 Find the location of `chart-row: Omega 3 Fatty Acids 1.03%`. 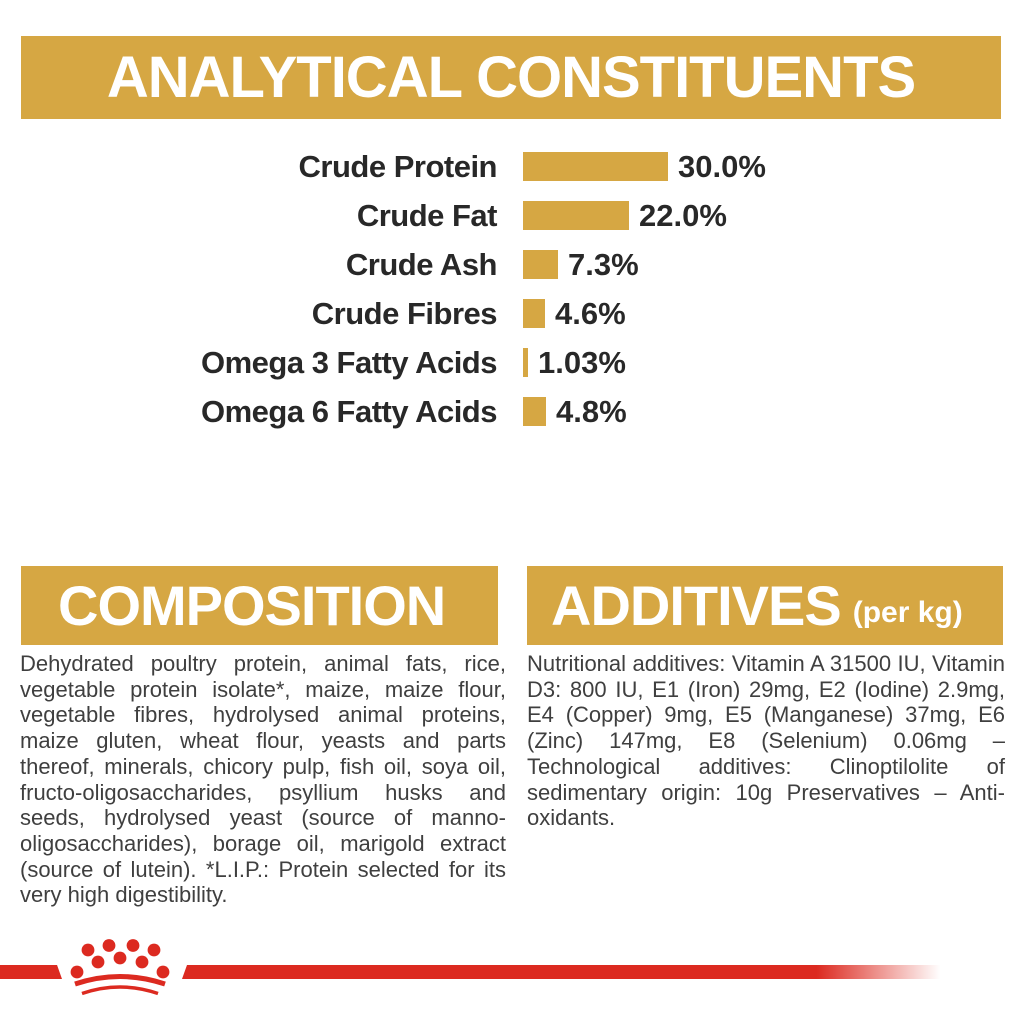

chart-row: Omega 3 Fatty Acids 1.03% is located at coordinates (510, 362).